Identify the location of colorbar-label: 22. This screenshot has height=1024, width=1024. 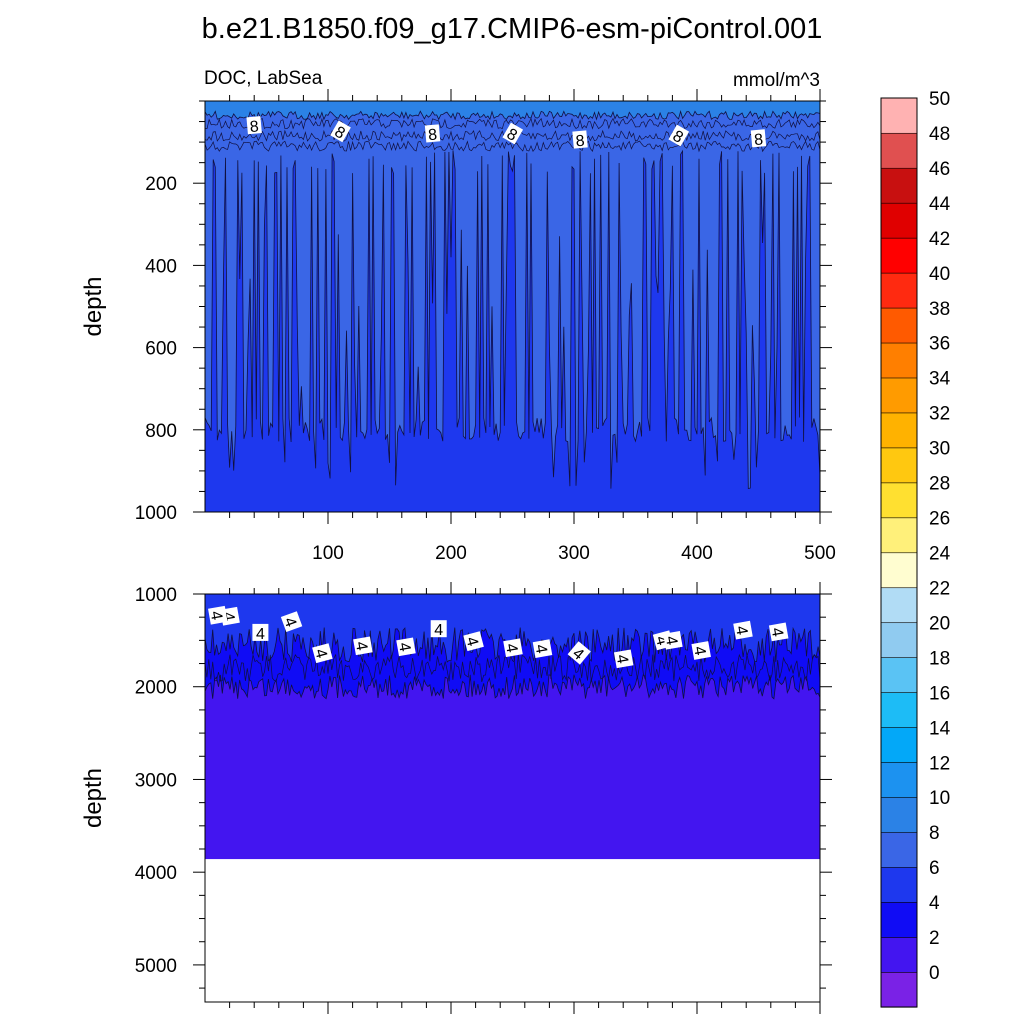
(939, 589).